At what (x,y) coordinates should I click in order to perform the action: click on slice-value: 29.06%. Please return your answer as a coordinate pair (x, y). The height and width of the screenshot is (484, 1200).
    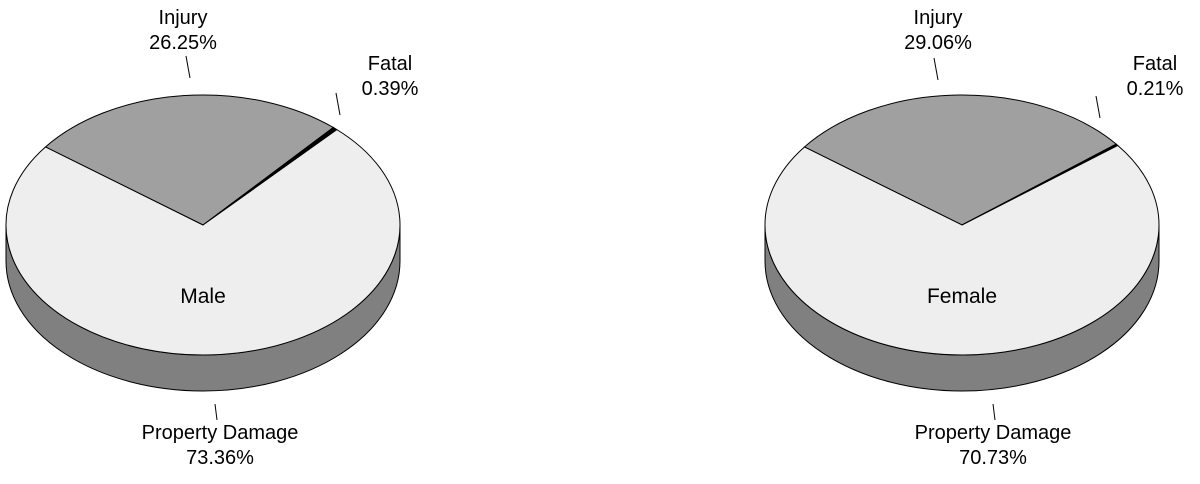
    Looking at the image, I should click on (938, 43).